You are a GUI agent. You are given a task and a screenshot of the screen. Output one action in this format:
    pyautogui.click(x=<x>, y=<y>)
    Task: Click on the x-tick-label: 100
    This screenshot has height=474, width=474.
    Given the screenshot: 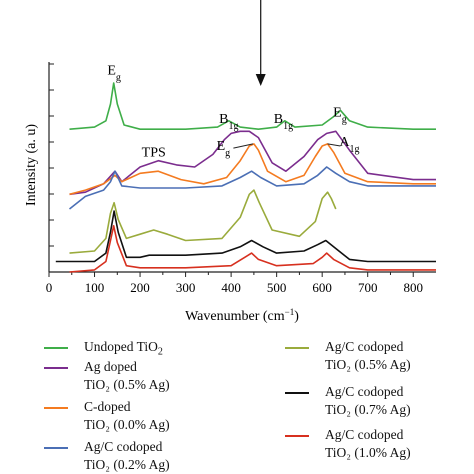 What is the action you would take?
    pyautogui.click(x=95, y=287)
    